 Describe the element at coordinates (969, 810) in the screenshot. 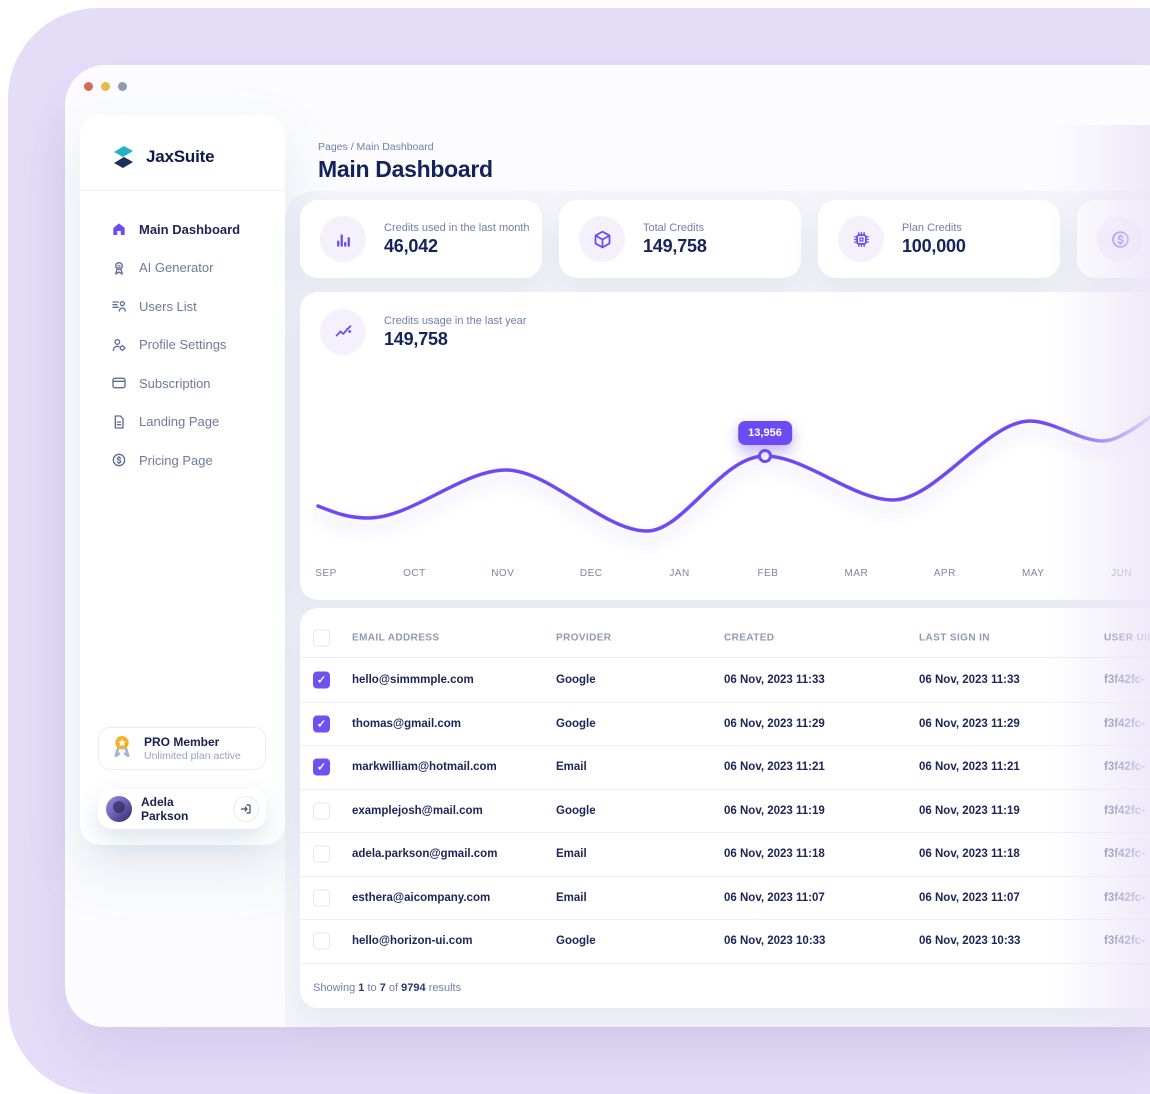

I see `last-sign-in-cell: 06 Nov, 2023 11:19` at that location.